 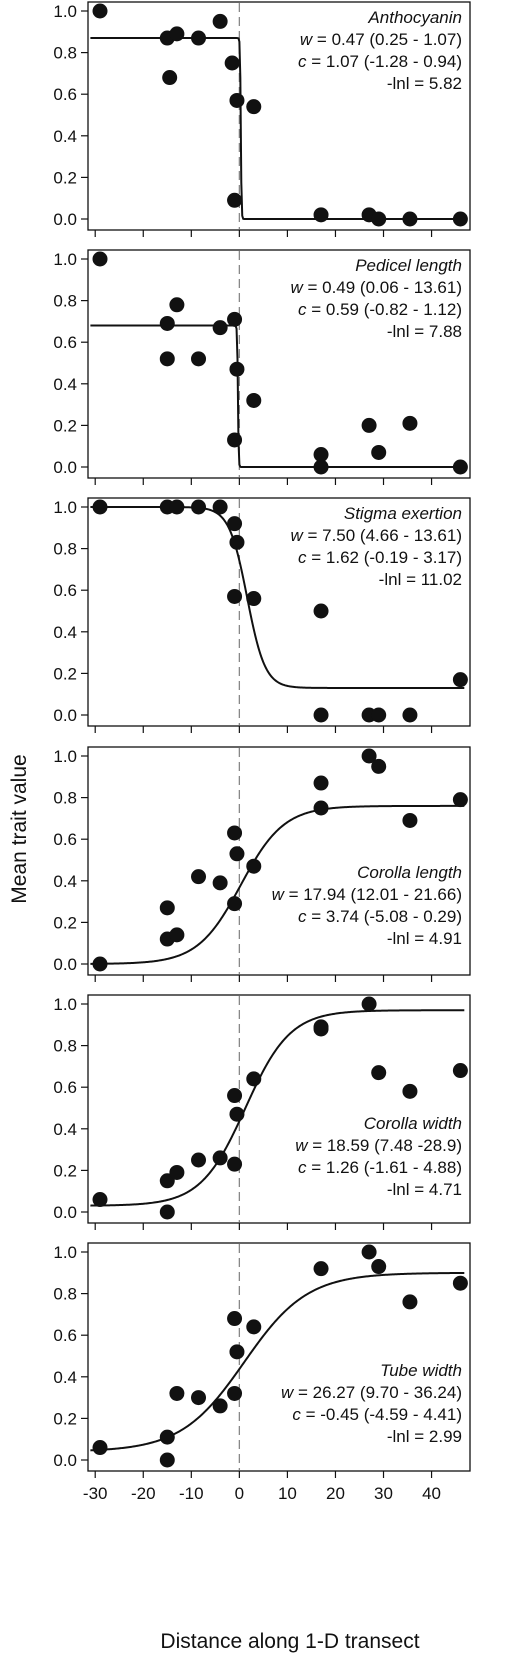 What do you see at coordinates (409, 872) in the screenshot?
I see `panel-title: Corolla length` at bounding box center [409, 872].